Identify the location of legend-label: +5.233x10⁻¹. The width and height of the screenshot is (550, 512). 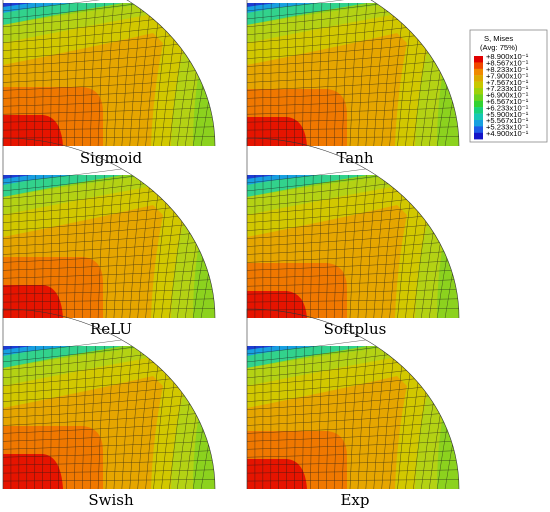
(507, 127).